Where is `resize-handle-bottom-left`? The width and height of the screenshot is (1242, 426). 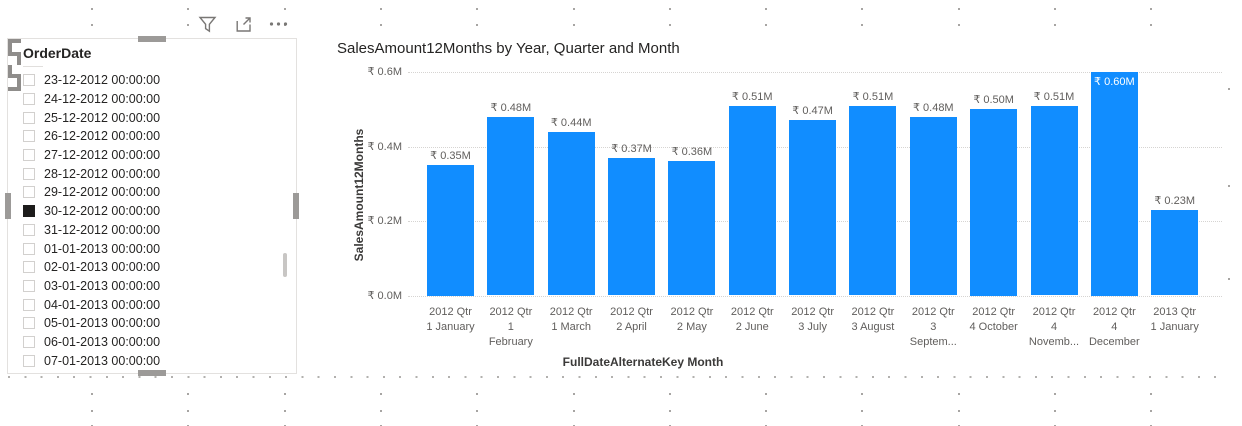
resize-handle-bottom-left is located at coordinates (14, 71).